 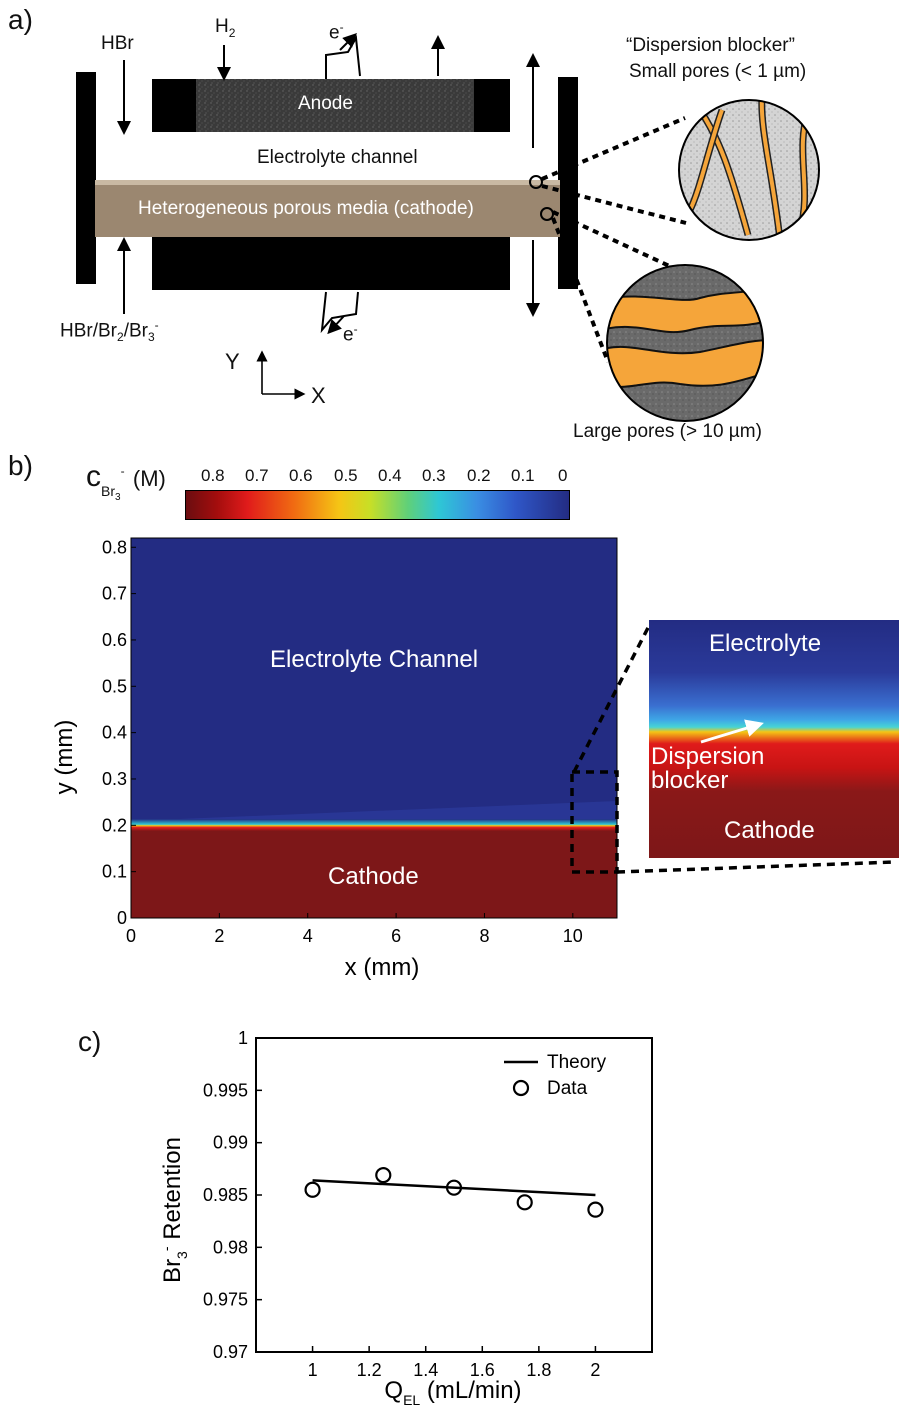 What do you see at coordinates (122, 918) in the screenshot?
I see `y-tick-label: 0` at bounding box center [122, 918].